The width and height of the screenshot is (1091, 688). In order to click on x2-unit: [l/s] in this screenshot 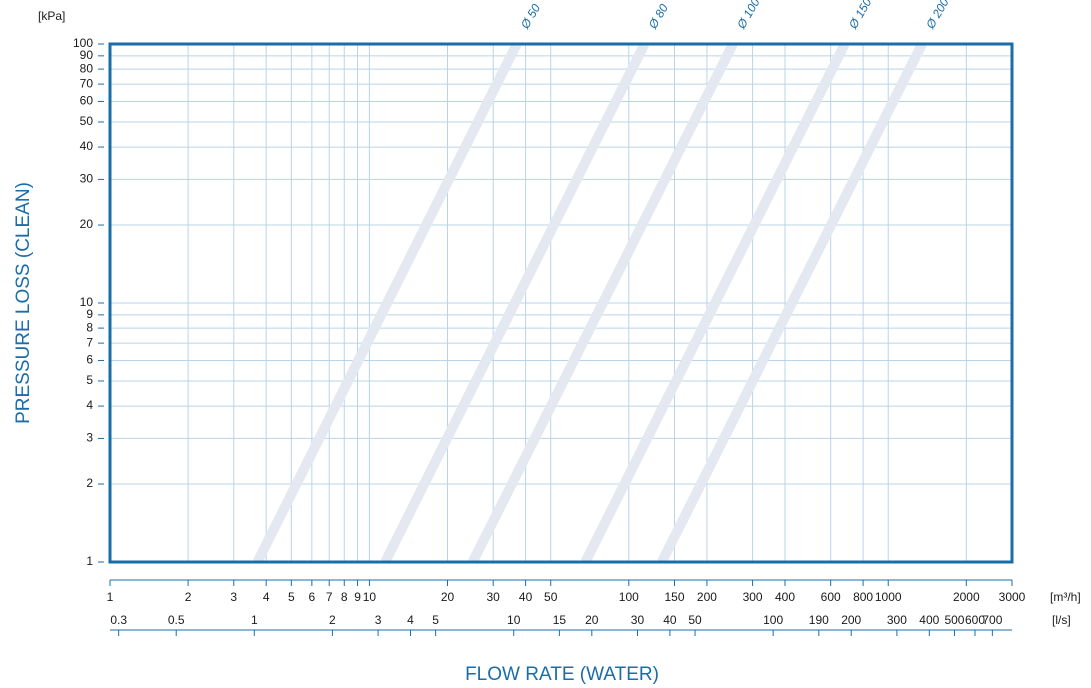, I will do `click(1061, 620)`.